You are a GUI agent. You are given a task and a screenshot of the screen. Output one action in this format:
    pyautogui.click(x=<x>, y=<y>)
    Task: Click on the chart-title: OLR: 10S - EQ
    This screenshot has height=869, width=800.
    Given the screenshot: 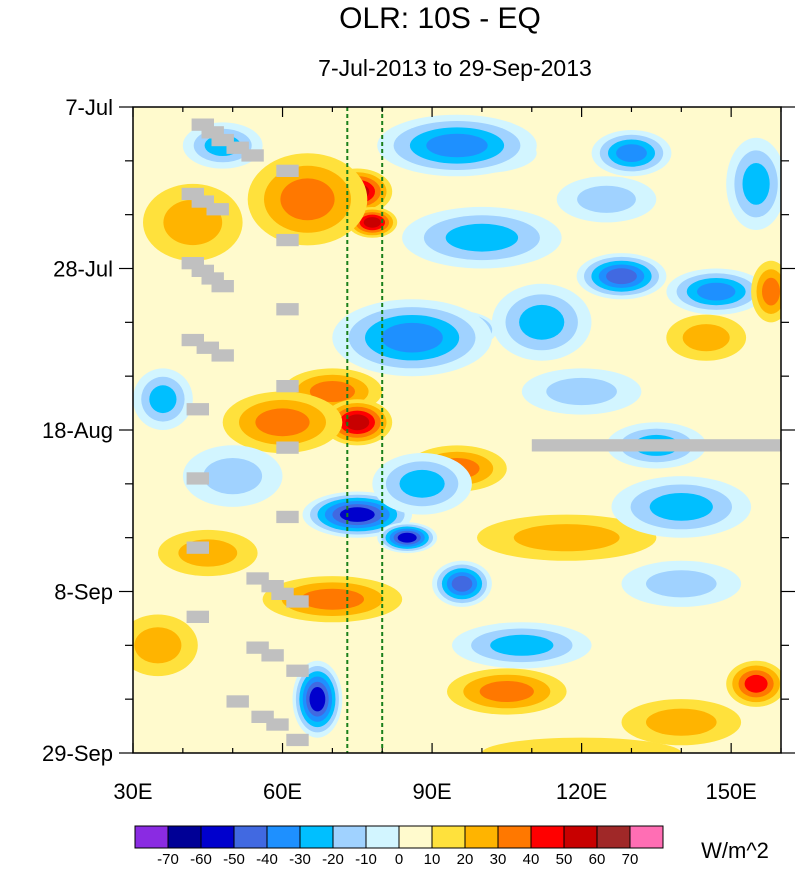 What is the action you would take?
    pyautogui.click(x=440, y=18)
    